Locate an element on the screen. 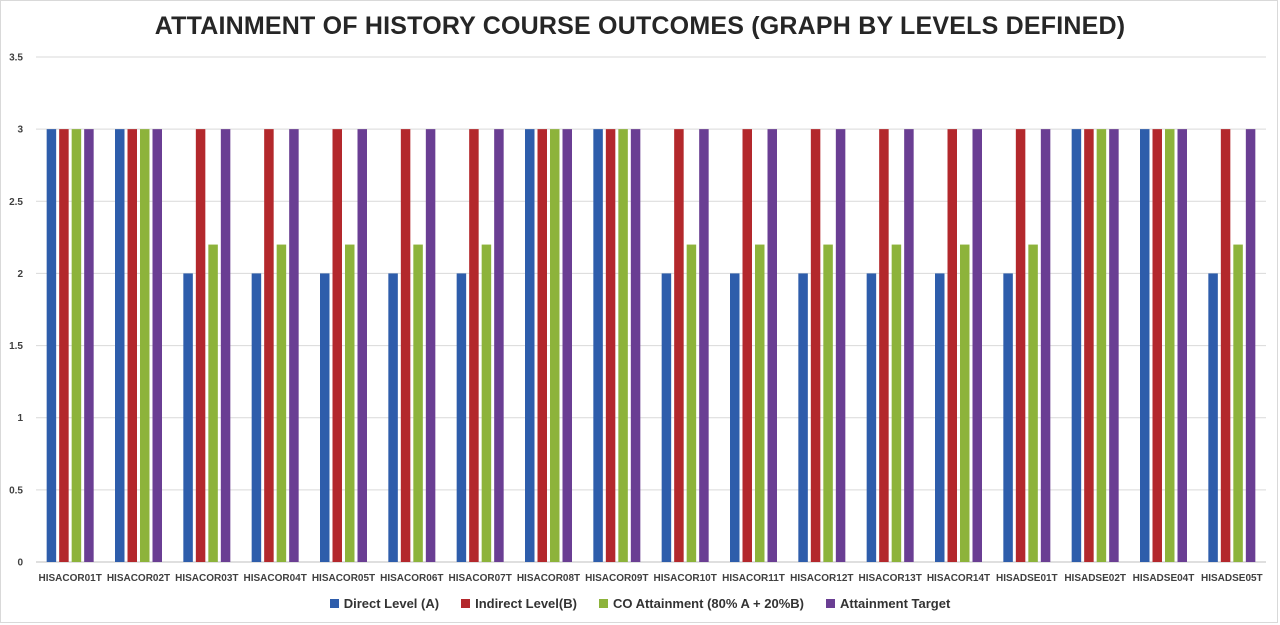 This screenshot has height=625, width=1280. x-tick-label: HISACOR01T is located at coordinates (69, 578).